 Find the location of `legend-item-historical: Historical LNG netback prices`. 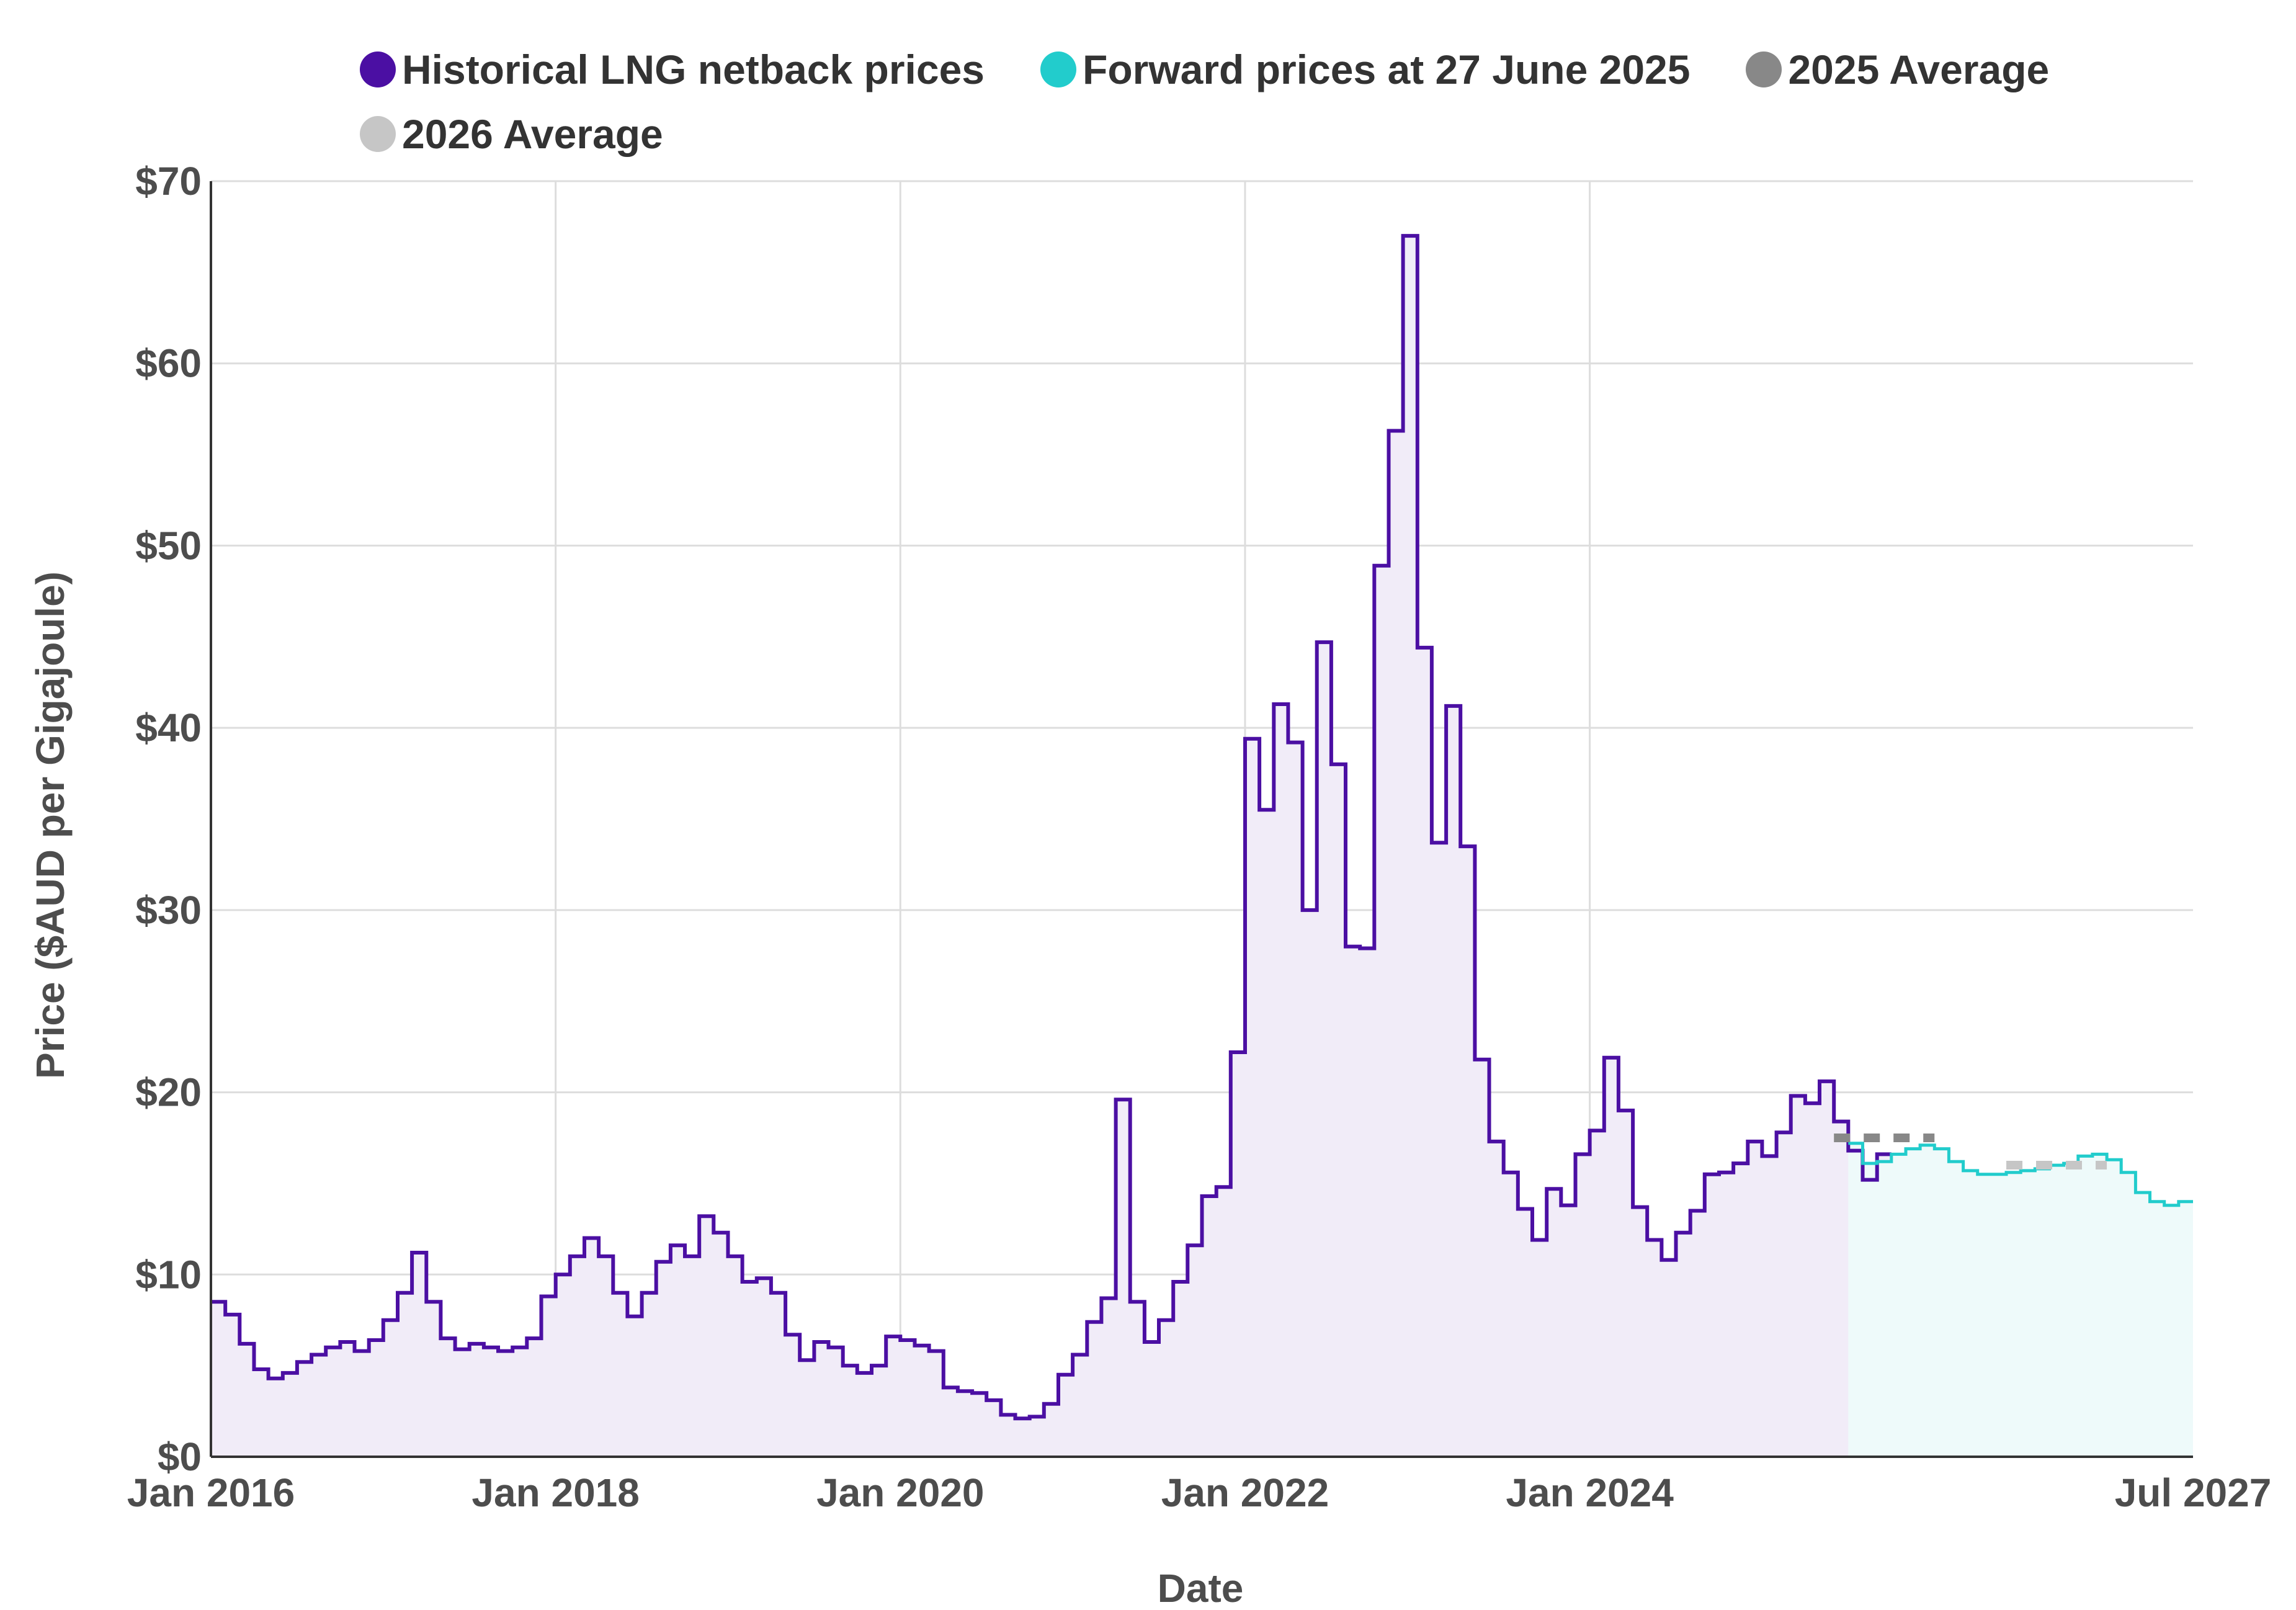

legend-item-historical: Historical LNG netback prices is located at coordinates (672, 69).